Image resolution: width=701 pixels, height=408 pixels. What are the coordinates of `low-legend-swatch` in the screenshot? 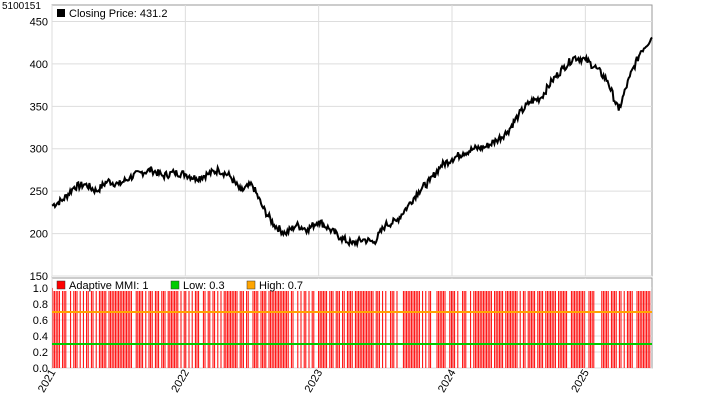 It's located at (175, 285).